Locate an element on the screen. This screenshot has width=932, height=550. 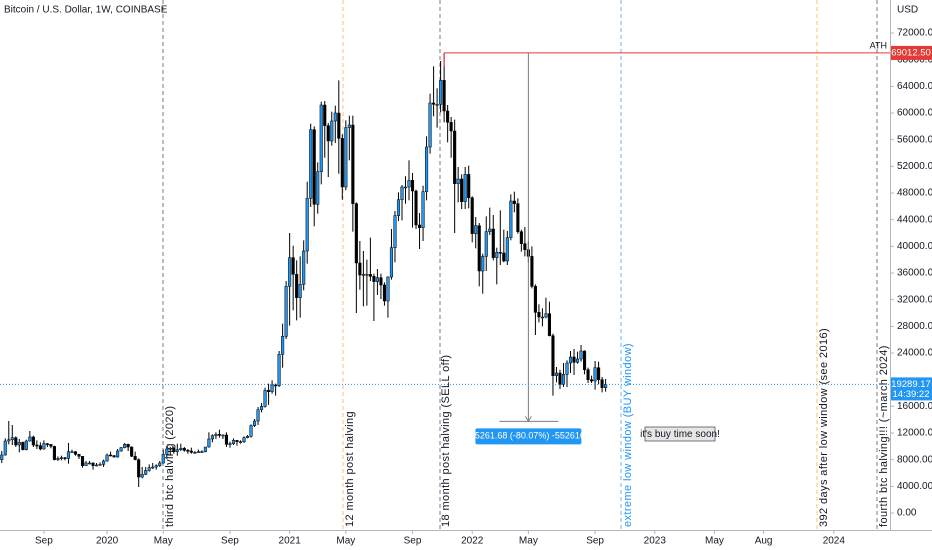
y-tick-label: 32000.00 is located at coordinates (914, 299).